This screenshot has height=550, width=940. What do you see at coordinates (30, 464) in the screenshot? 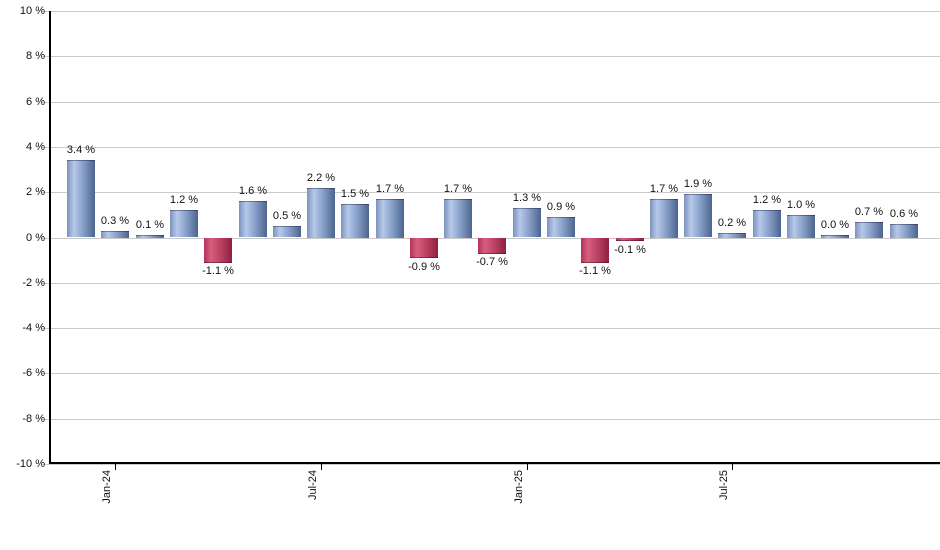
I see `y-tick-label: -10 %` at bounding box center [30, 464].